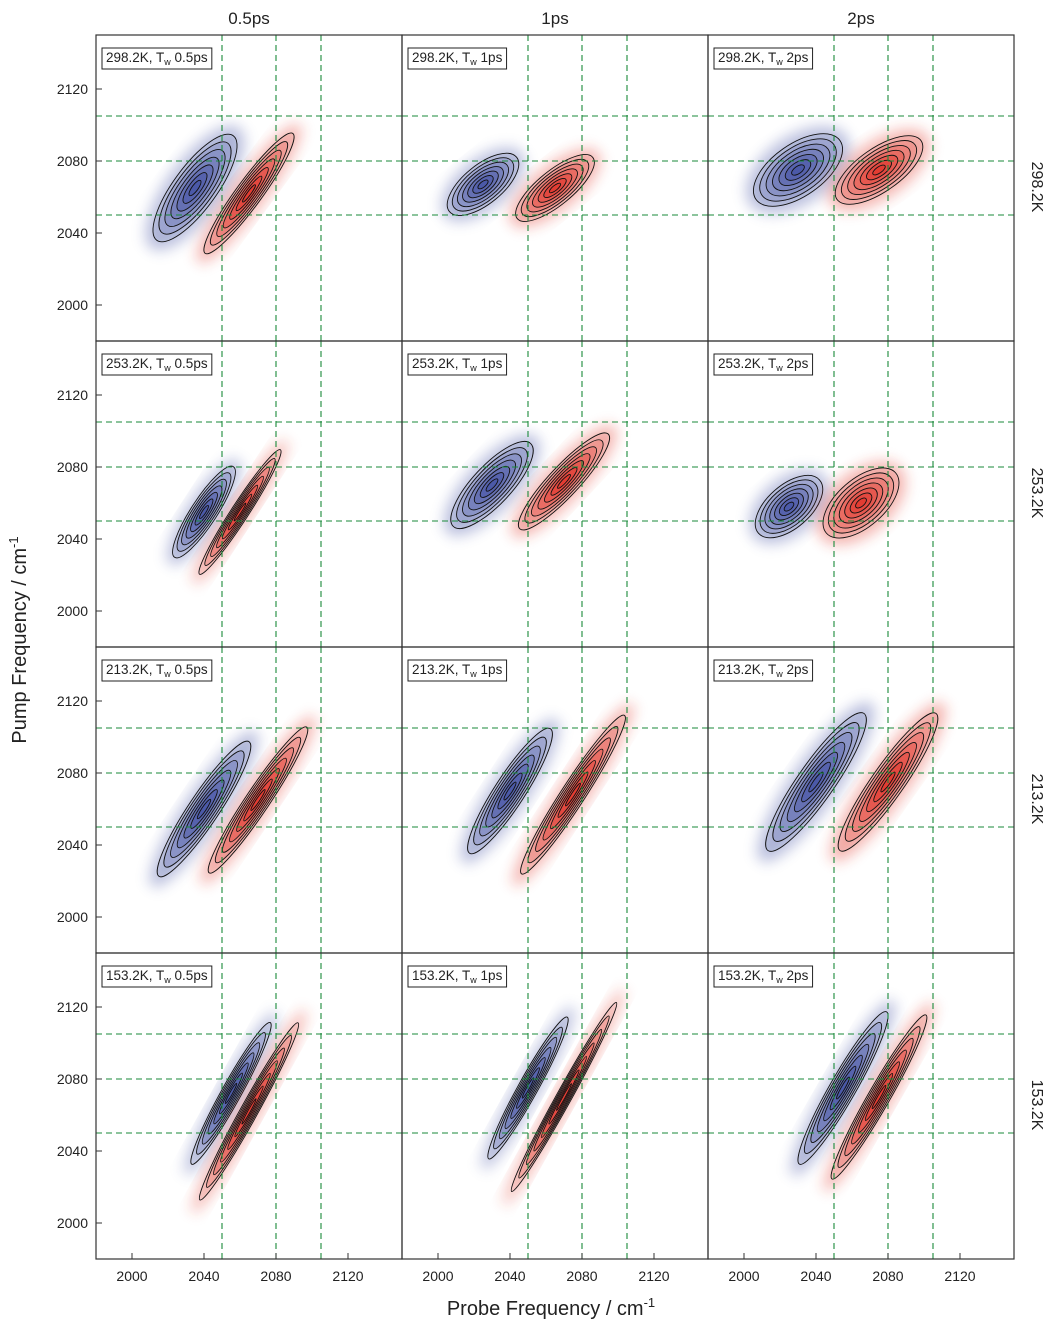 Image resolution: width=1045 pixels, height=1320 pixels. What do you see at coordinates (457, 364) in the screenshot?
I see `panel-label: 253.2K, Tw 1ps` at bounding box center [457, 364].